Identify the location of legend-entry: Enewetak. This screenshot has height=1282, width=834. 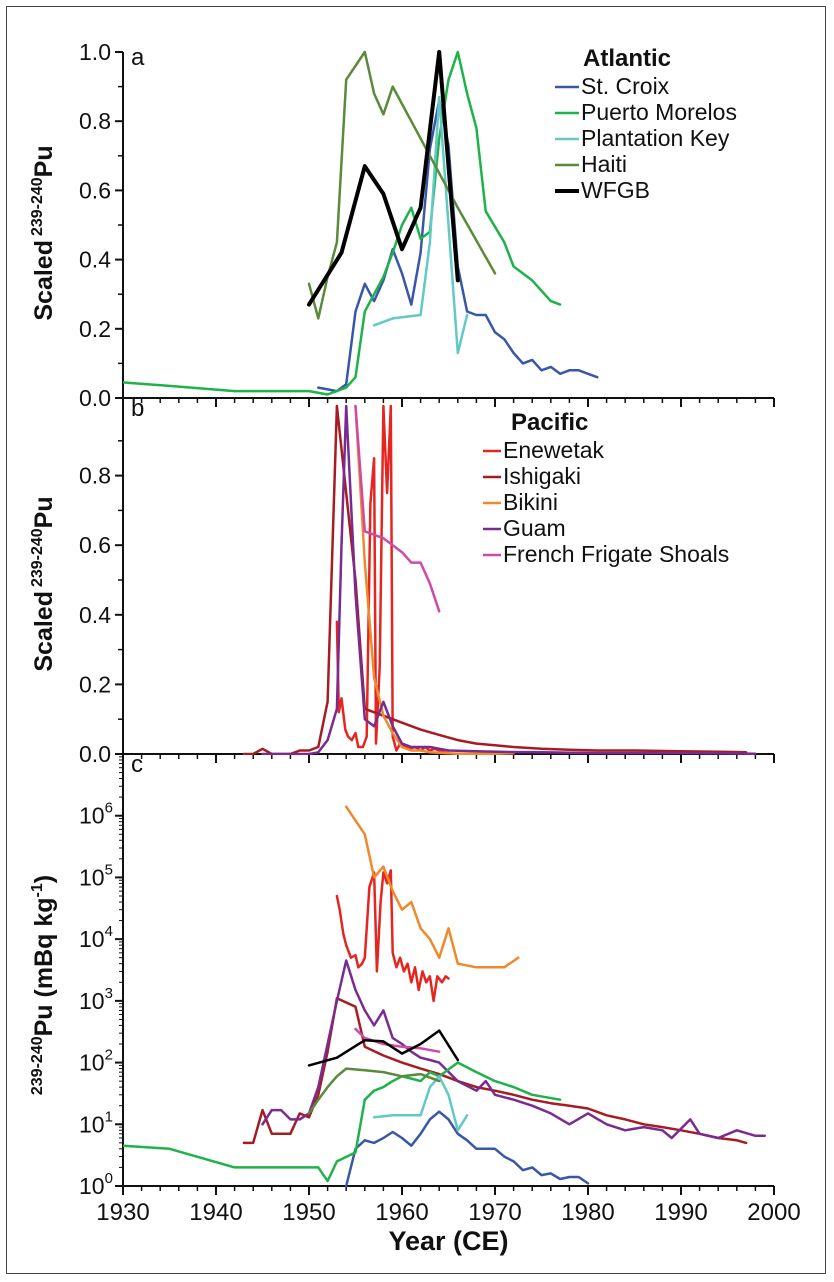
(554, 450).